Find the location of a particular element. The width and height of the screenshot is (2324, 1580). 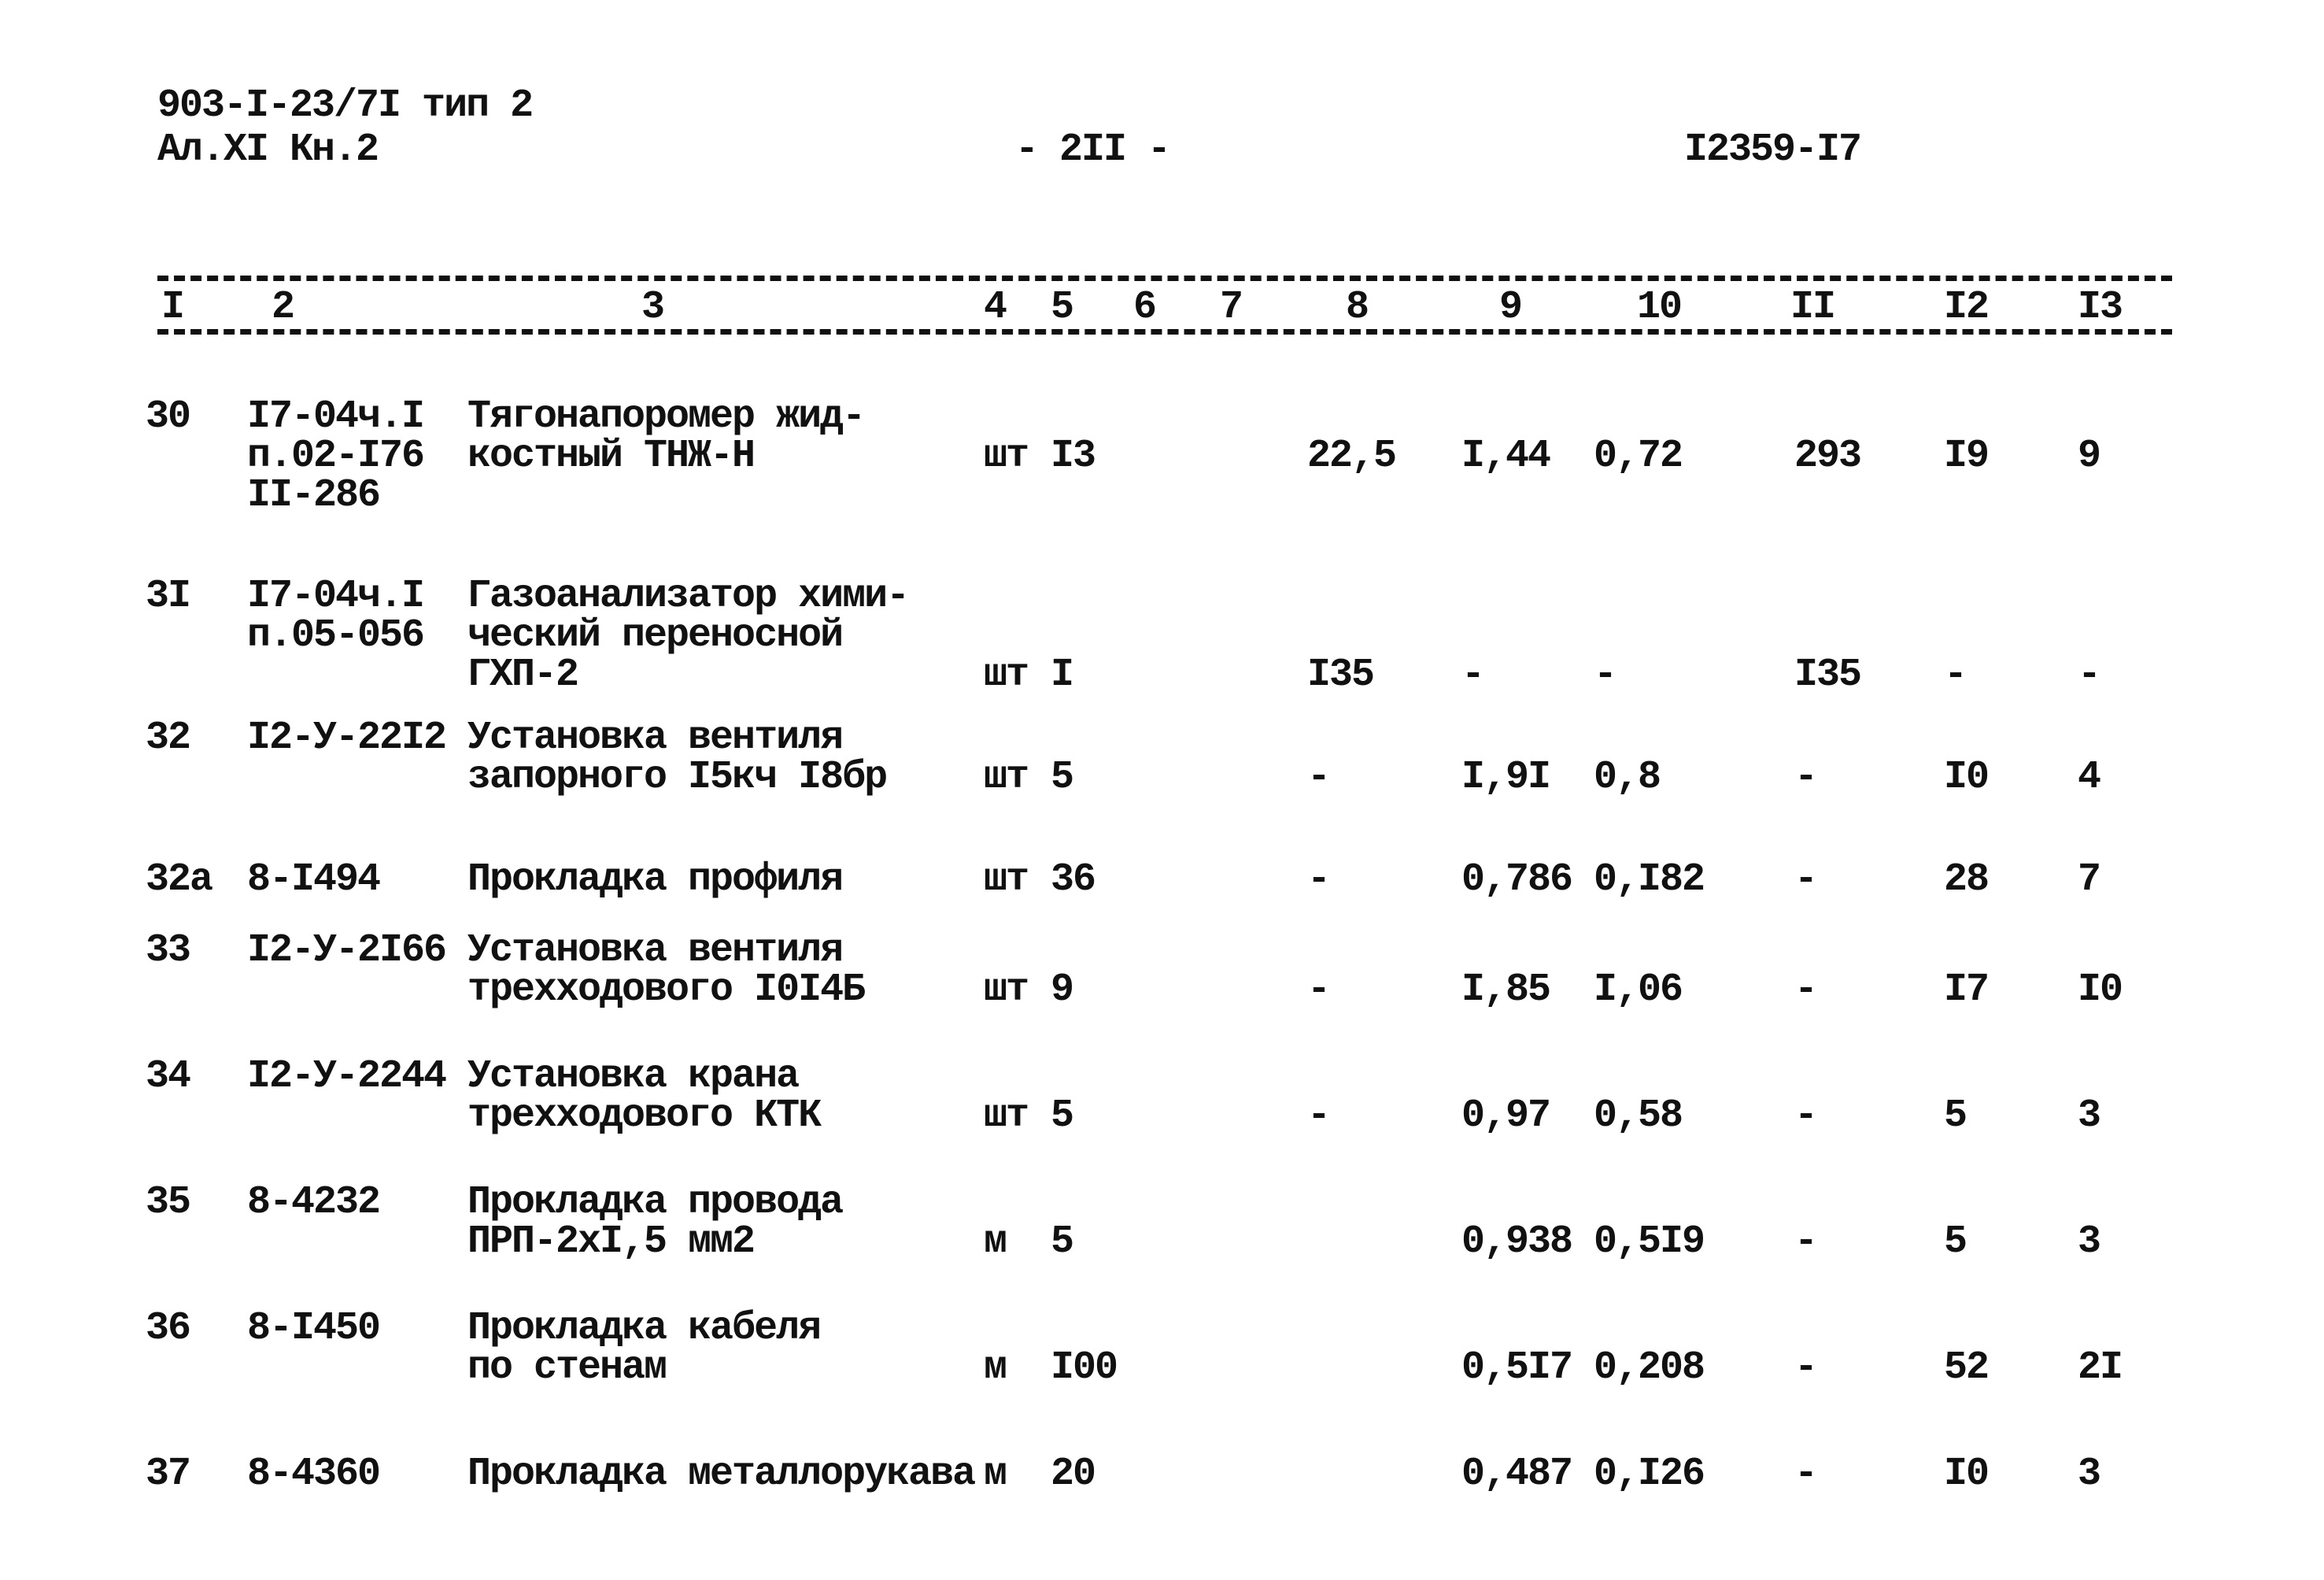

cell-c8: I35 is located at coordinates (1341, 675).